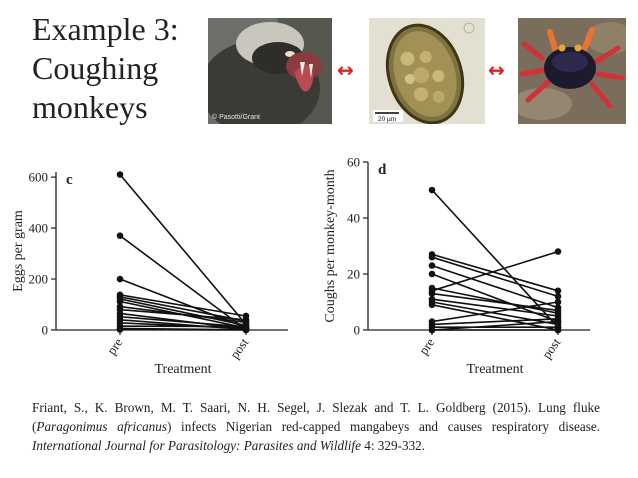 Image resolution: width=638 pixels, height=478 pixels. I want to click on link-arrow-left: ↔, so click(345, 70).